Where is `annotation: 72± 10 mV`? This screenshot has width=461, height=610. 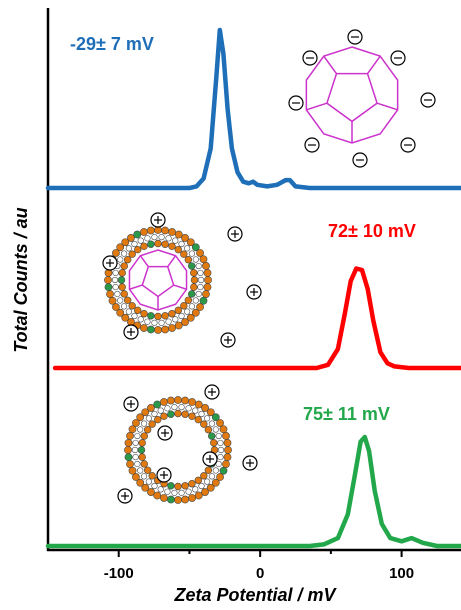 annotation: 72± 10 mV is located at coordinates (372, 231).